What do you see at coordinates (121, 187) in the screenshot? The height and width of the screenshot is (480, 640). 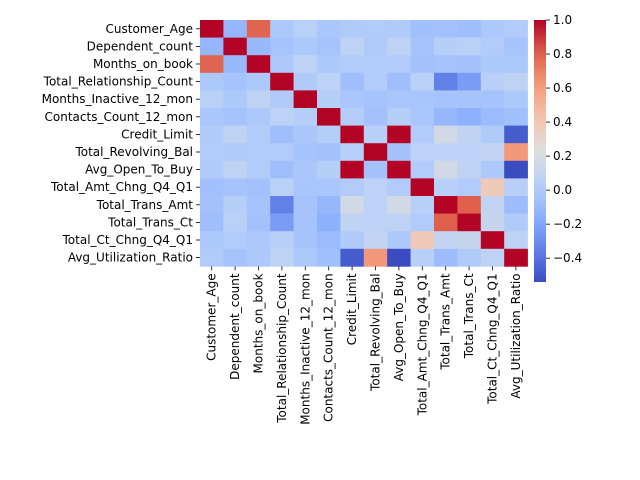 I see `y-tick-label: Total_Amt_Chng_Q4_Q1` at bounding box center [121, 187].